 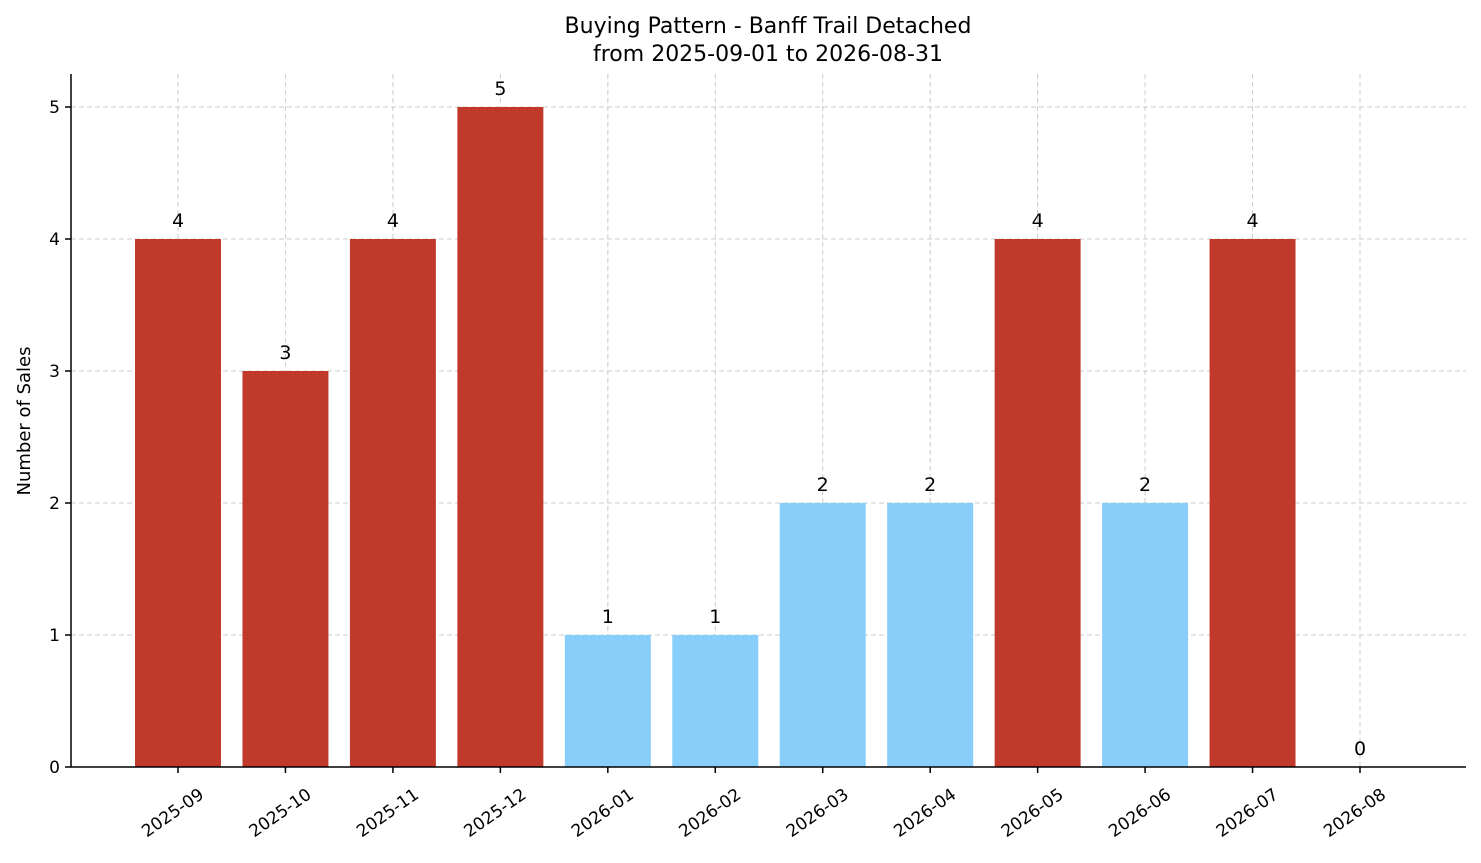 What do you see at coordinates (710, 813) in the screenshot?
I see `x-tick-label: 2026-02` at bounding box center [710, 813].